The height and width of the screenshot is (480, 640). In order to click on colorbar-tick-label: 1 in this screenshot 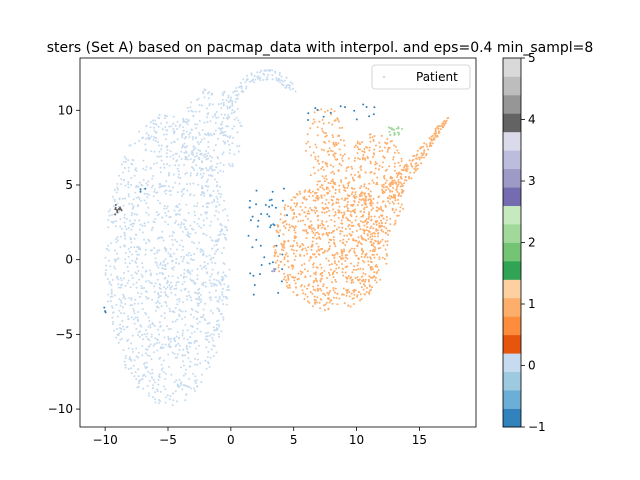, I will do `click(532, 304)`.